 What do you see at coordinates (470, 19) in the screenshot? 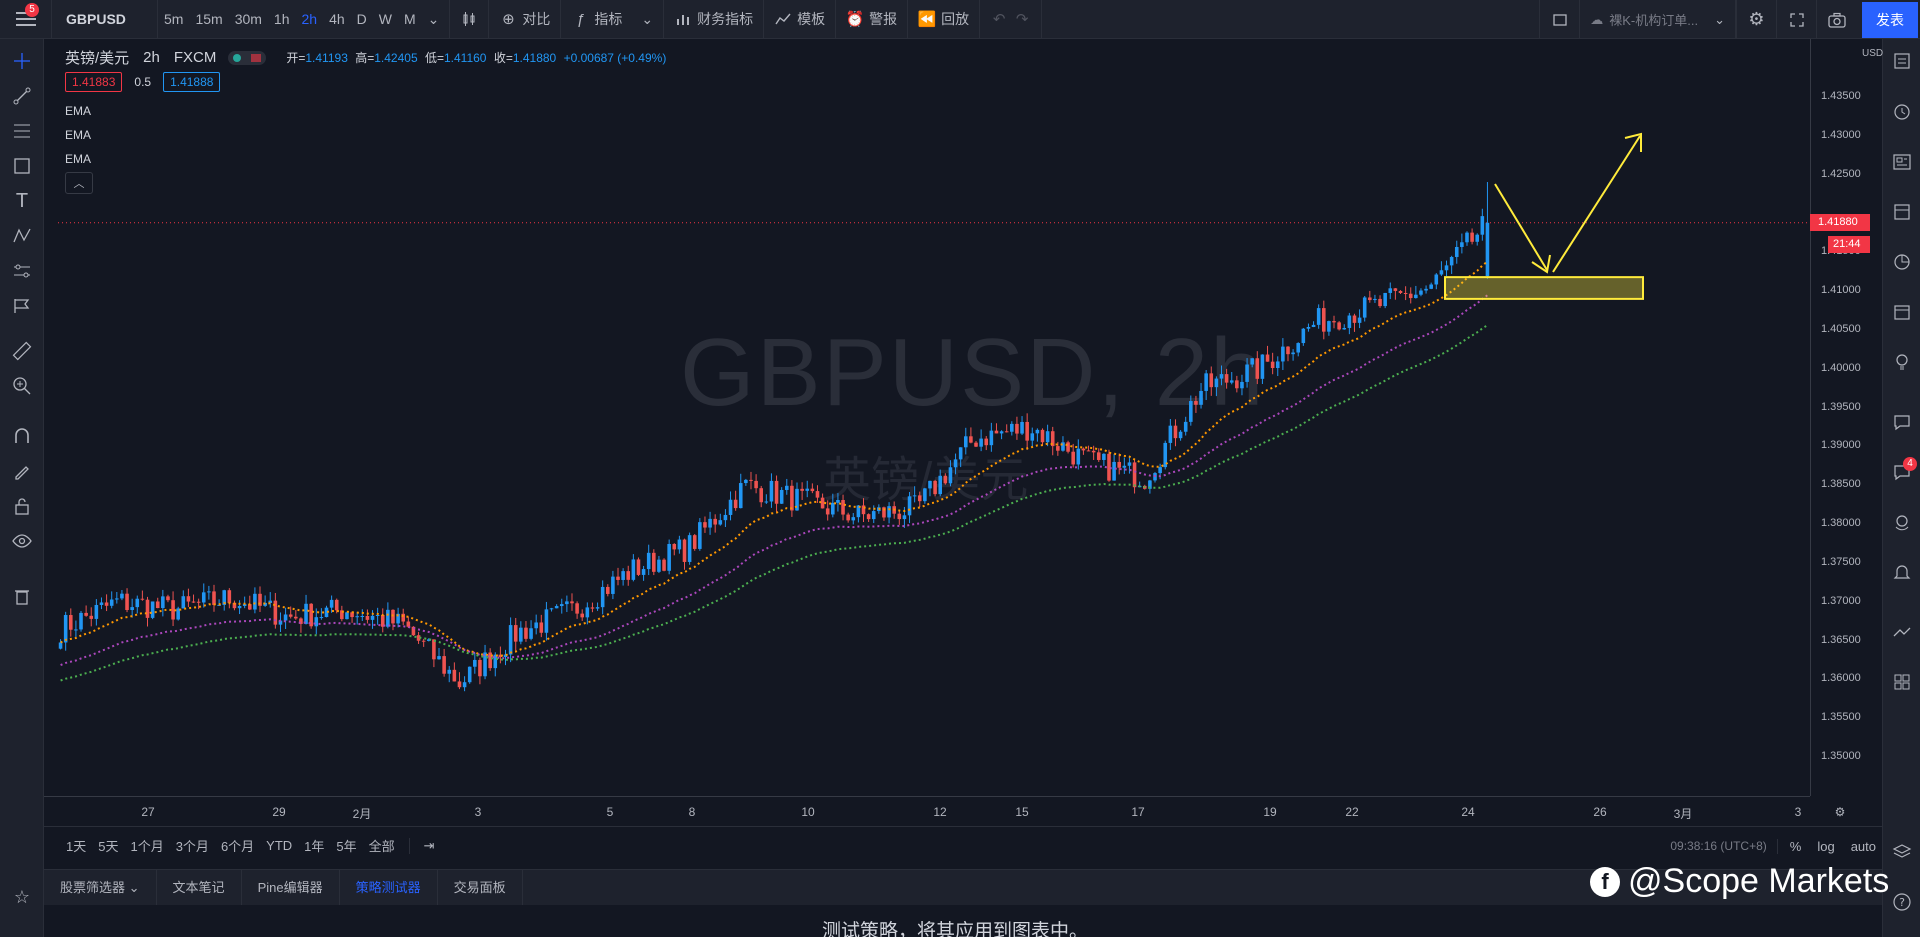
I see `chart-type-button` at bounding box center [470, 19].